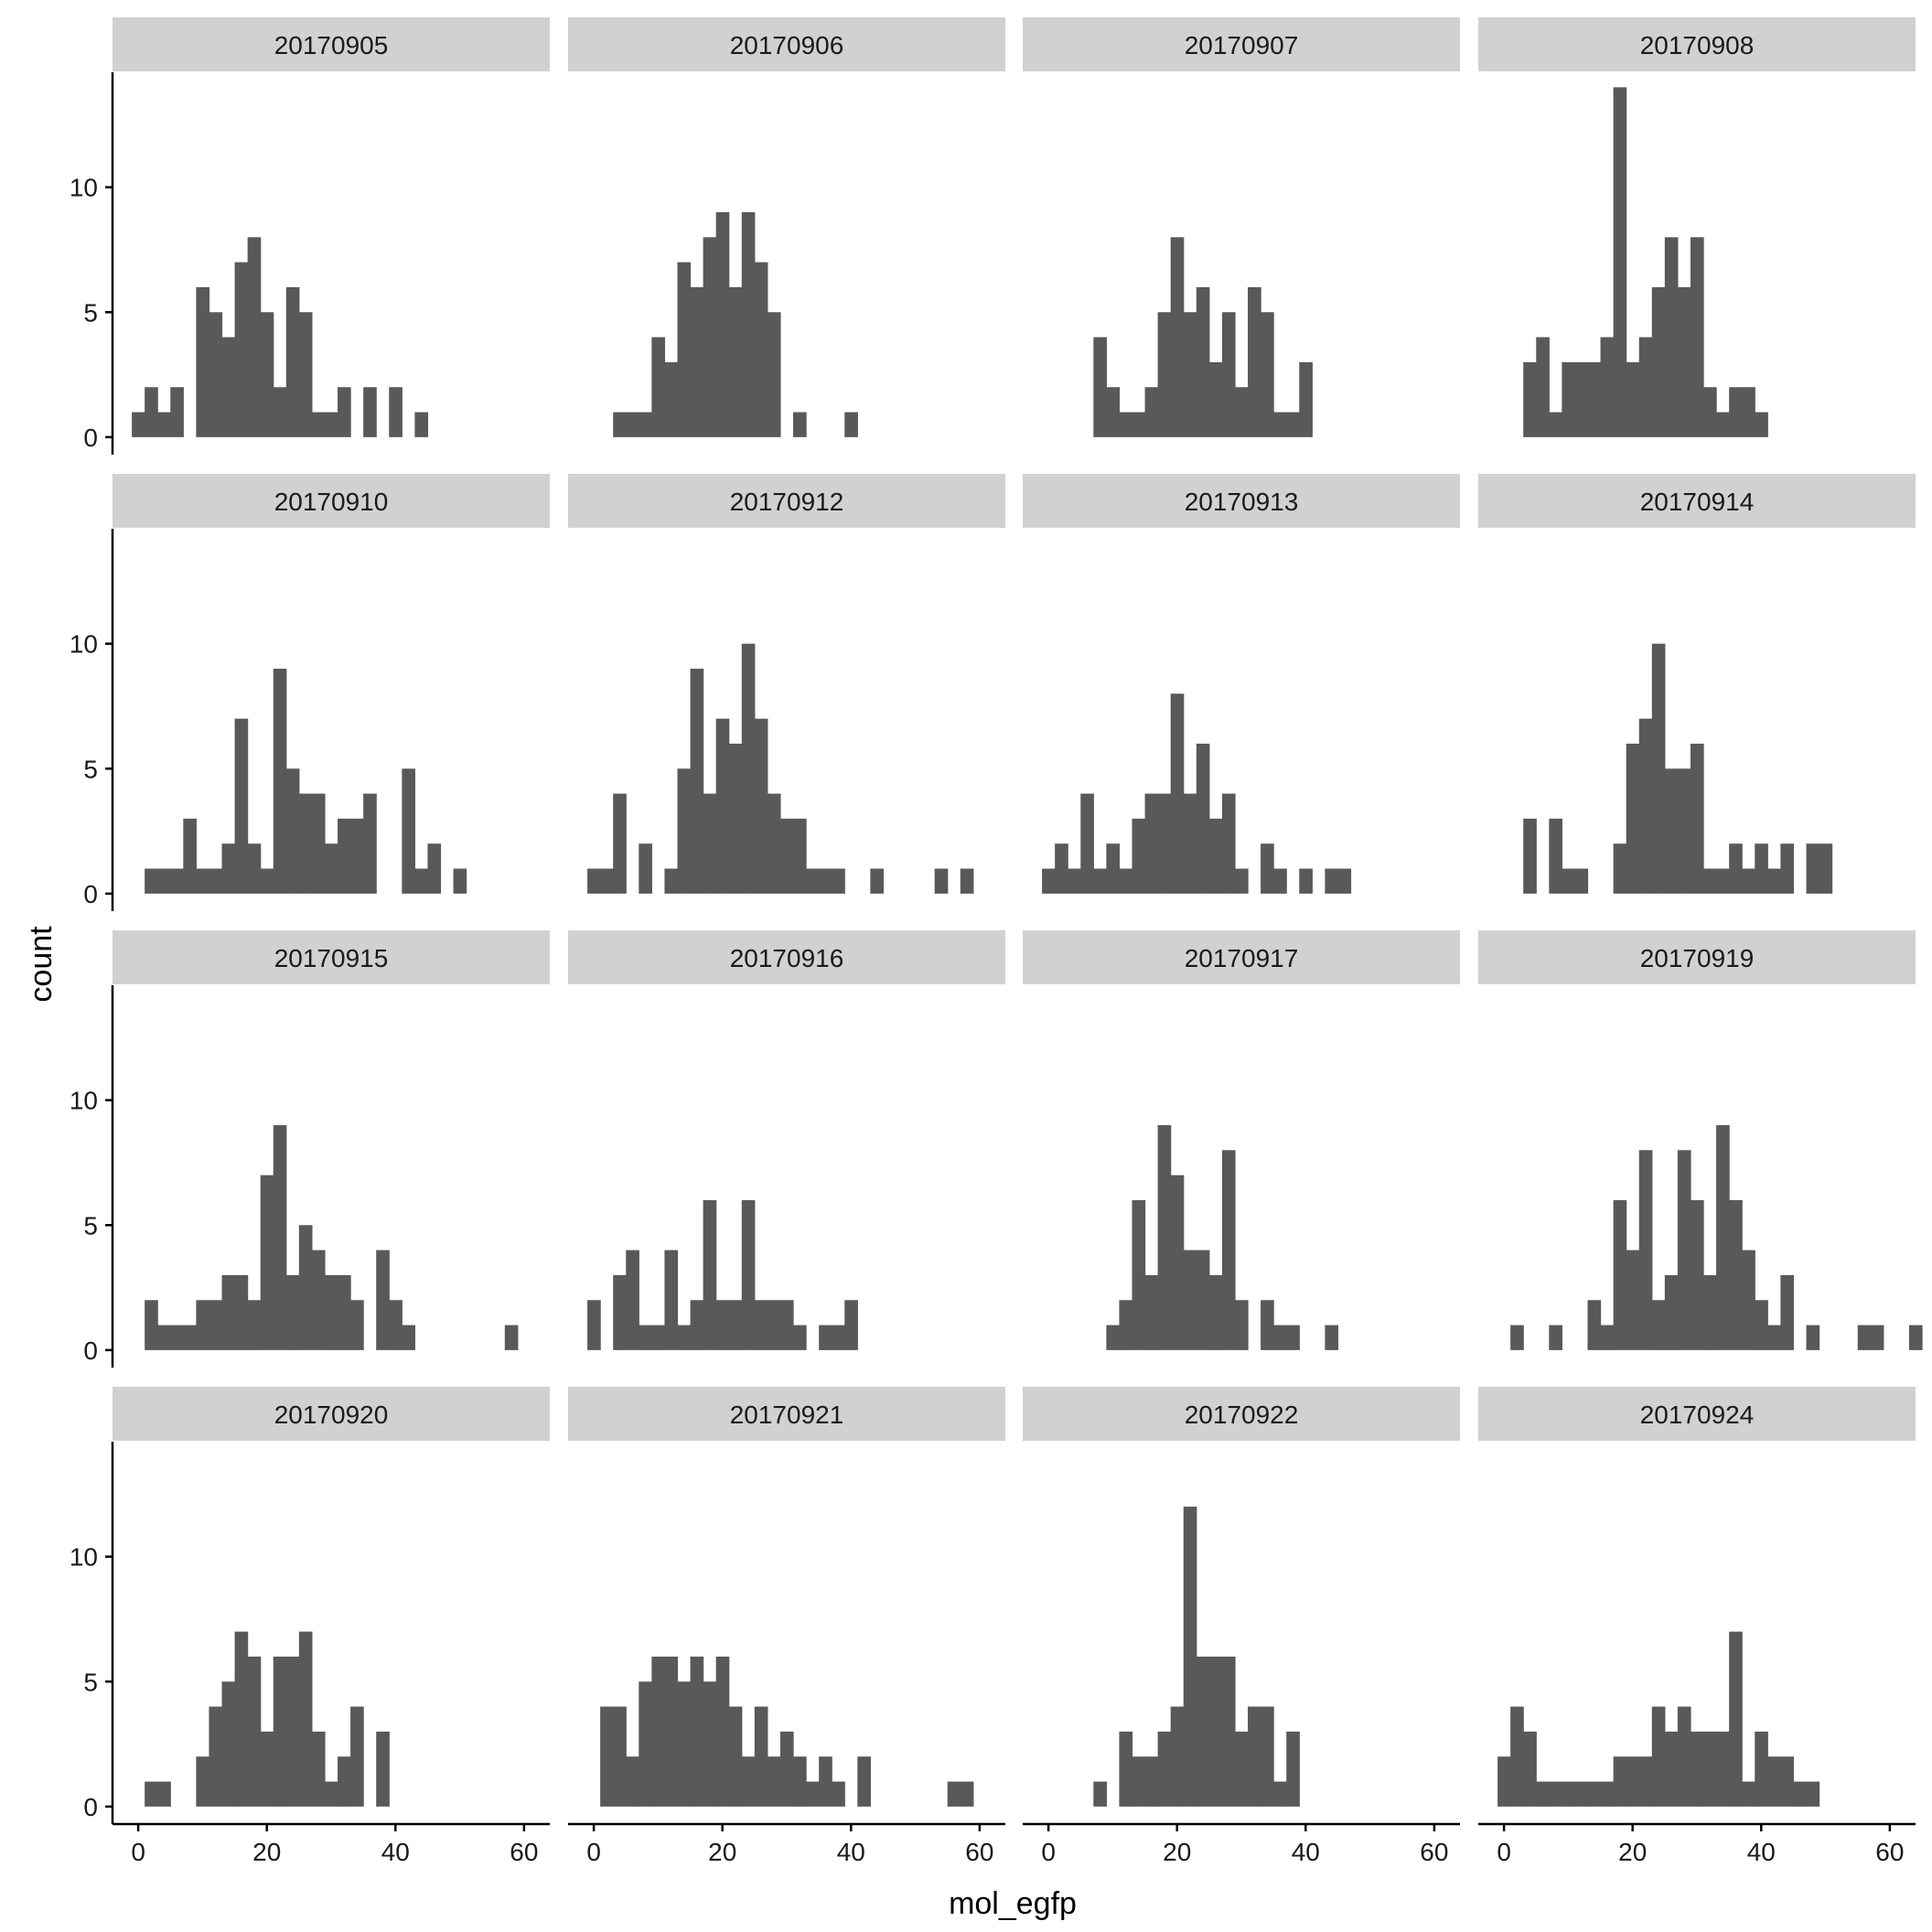 This screenshot has height=1932, width=1932. What do you see at coordinates (1242, 958) in the screenshot?
I see `facet-label: 20170917` at bounding box center [1242, 958].